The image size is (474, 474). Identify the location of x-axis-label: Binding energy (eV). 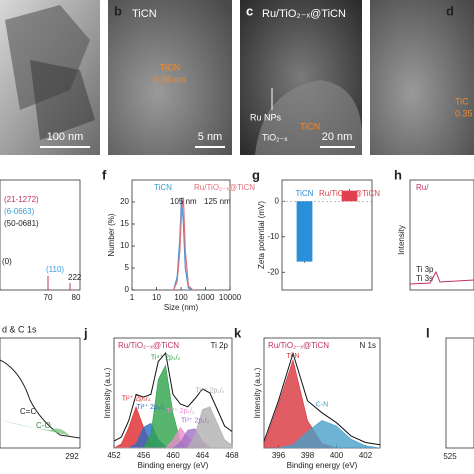
(322, 465).